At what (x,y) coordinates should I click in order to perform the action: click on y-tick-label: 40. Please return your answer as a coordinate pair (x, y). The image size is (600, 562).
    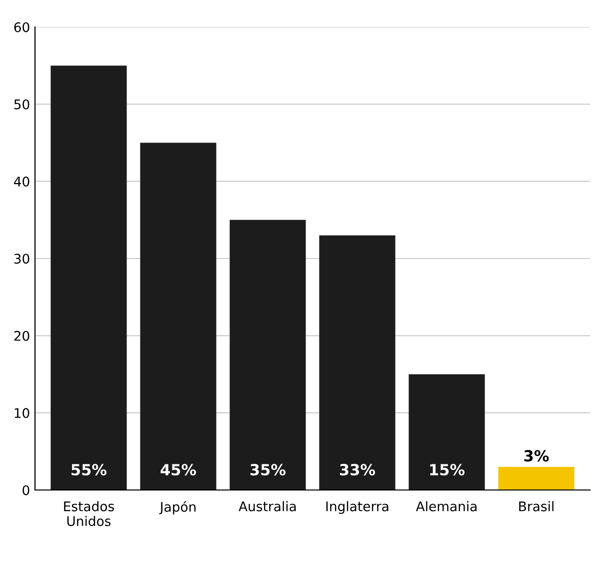
    Looking at the image, I should click on (22, 181).